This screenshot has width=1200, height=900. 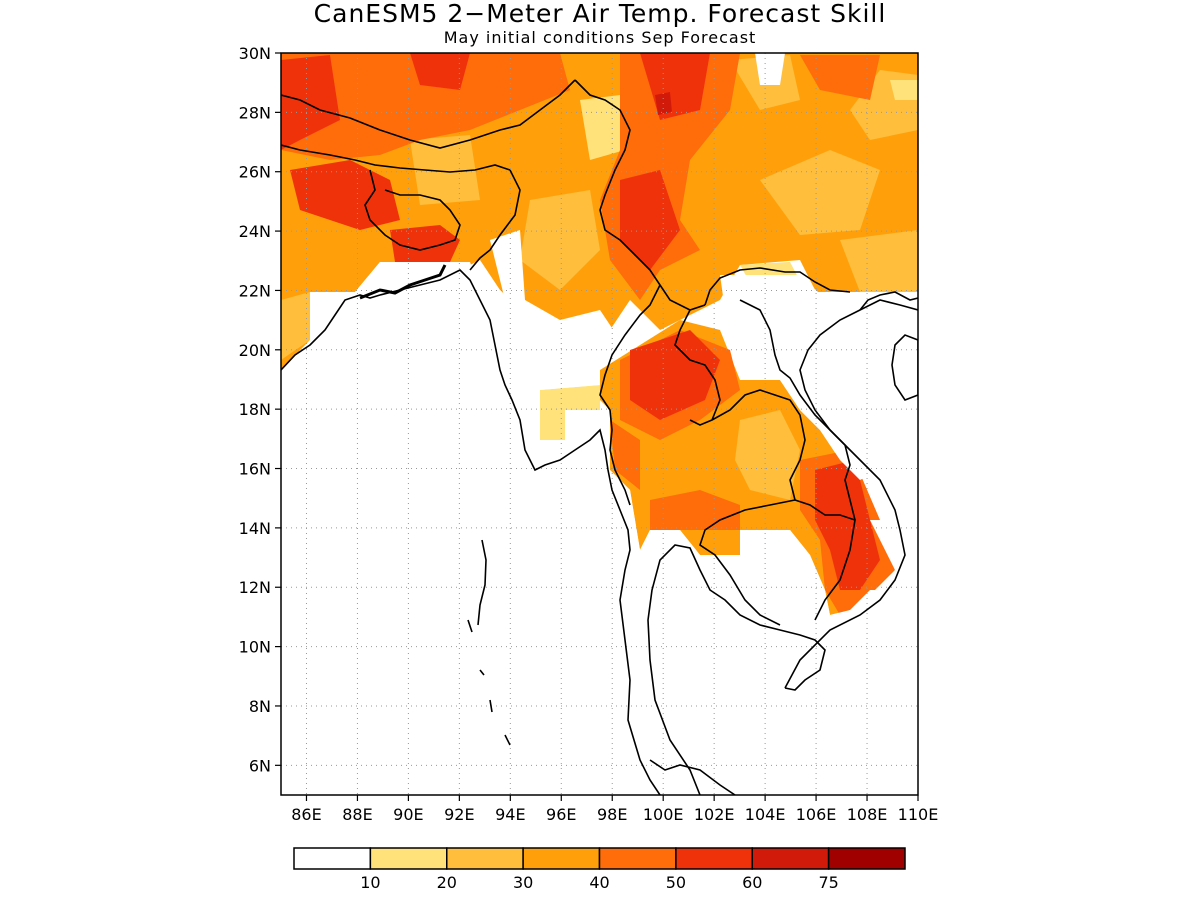 What do you see at coordinates (255, 172) in the screenshot?
I see `lat-label: 26N` at bounding box center [255, 172].